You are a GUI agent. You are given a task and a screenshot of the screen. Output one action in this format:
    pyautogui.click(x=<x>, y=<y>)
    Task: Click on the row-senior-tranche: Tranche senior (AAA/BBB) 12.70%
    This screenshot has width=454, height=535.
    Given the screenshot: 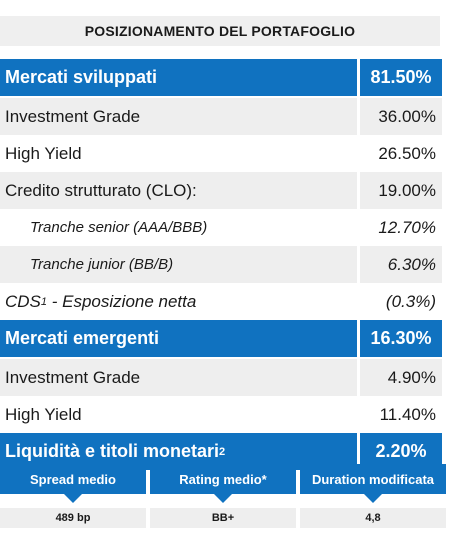 What is the action you would take?
    pyautogui.click(x=221, y=227)
    